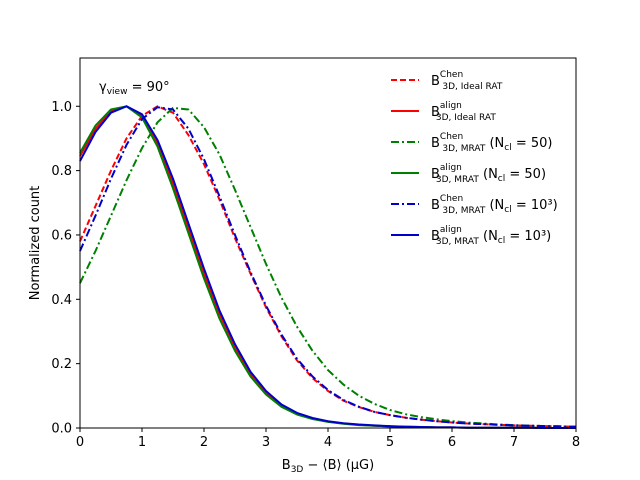  Describe the element at coordinates (328, 466) in the screenshot. I see `x-axis-label: B3D − ⟨B⟩ (μG)` at that location.